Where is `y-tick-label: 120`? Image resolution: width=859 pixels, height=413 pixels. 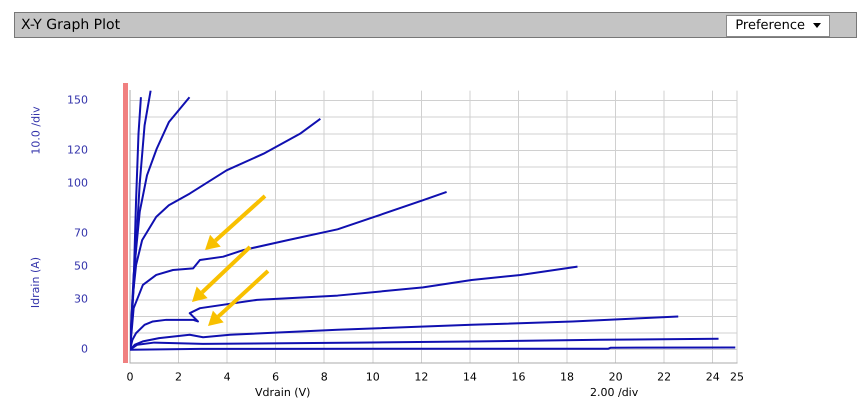
y-tick-label: 120 is located at coordinates (77, 149).